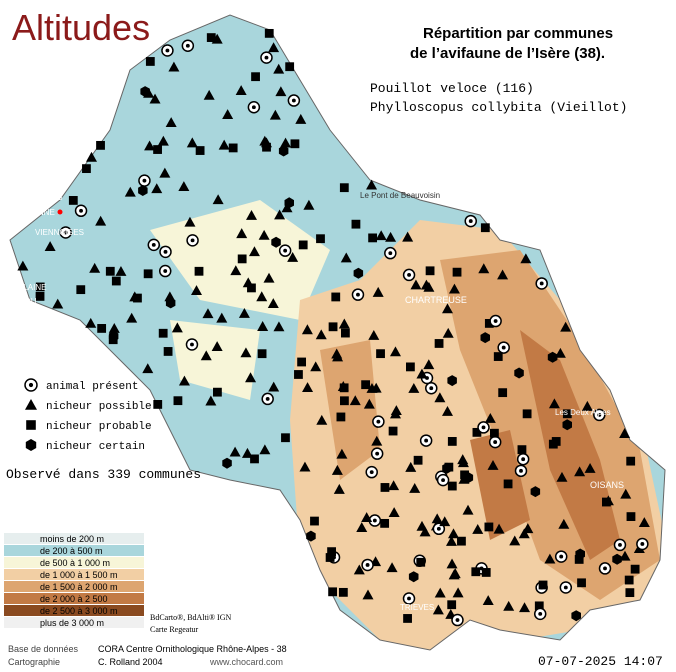 This screenshot has width=676, height=672. What do you see at coordinates (400, 195) in the screenshot?
I see `place-label: Le Pont de Beauvoisin` at bounding box center [400, 195].